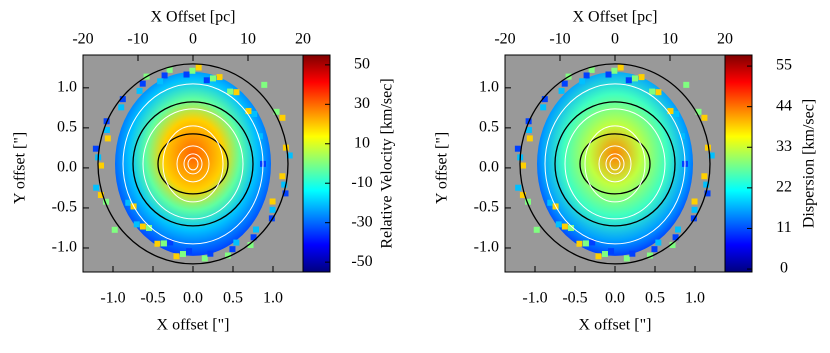 The image size is (830, 353). What do you see at coordinates (615, 325) in the screenshot?
I see `x-axis-label: X offset ["]` at bounding box center [615, 325].